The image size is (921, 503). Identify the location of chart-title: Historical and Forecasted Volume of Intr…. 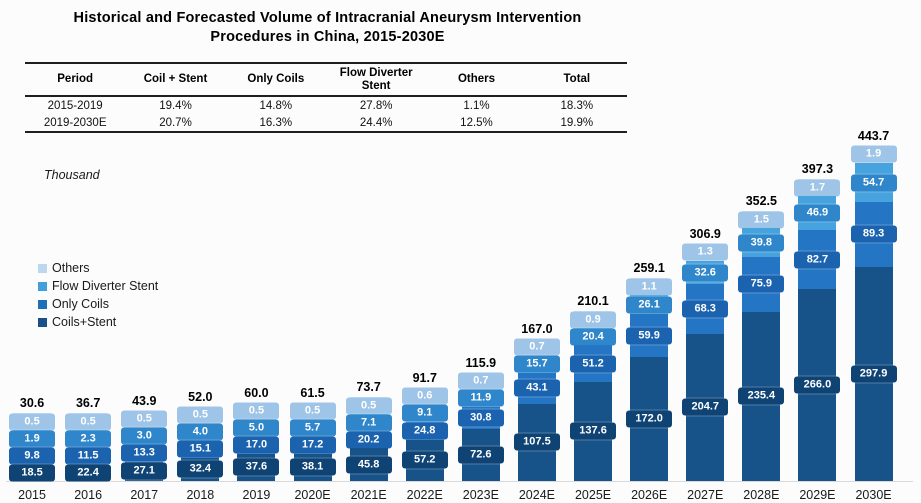
(327, 28).